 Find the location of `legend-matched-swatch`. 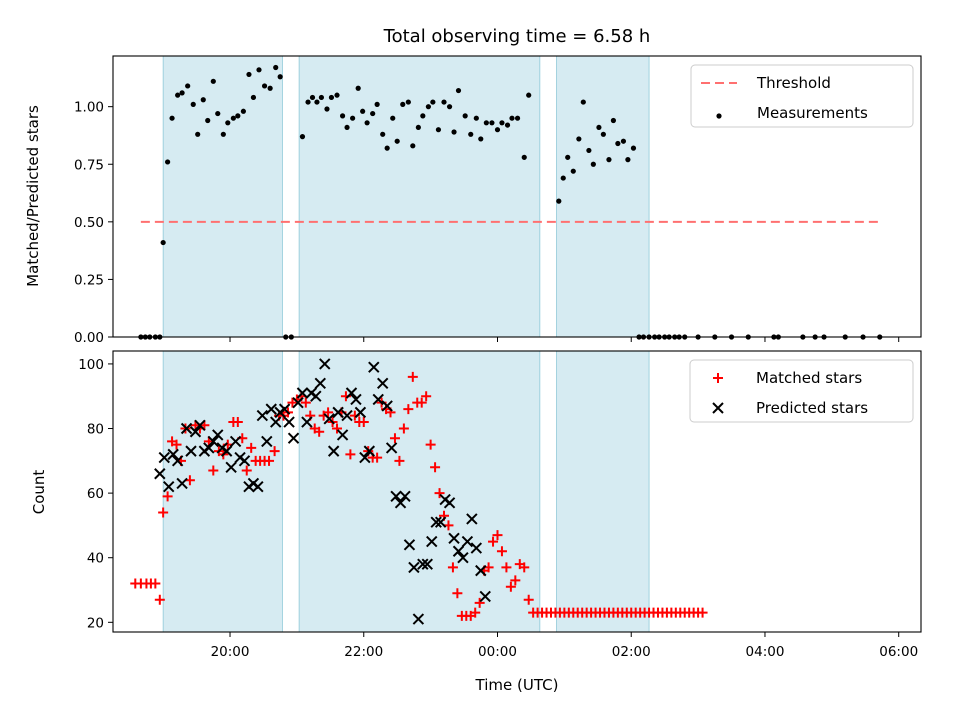

legend-matched-swatch is located at coordinates (718, 378).